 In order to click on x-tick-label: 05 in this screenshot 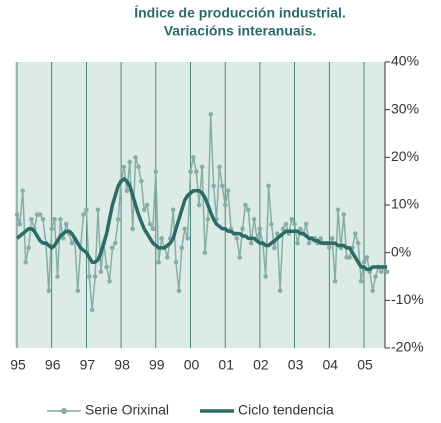, I will do `click(365, 365)`.